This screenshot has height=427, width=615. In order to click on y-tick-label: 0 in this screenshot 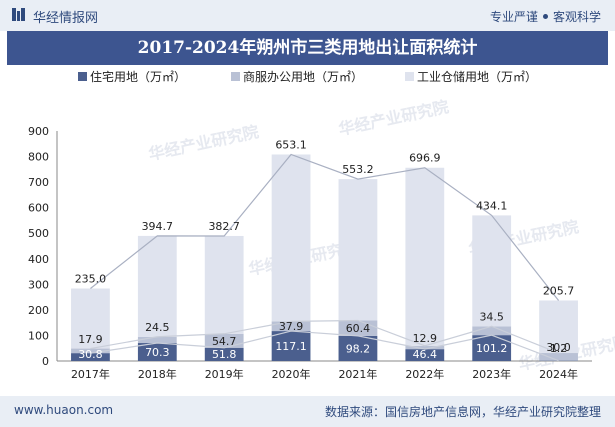, I will do `click(45, 361)`.